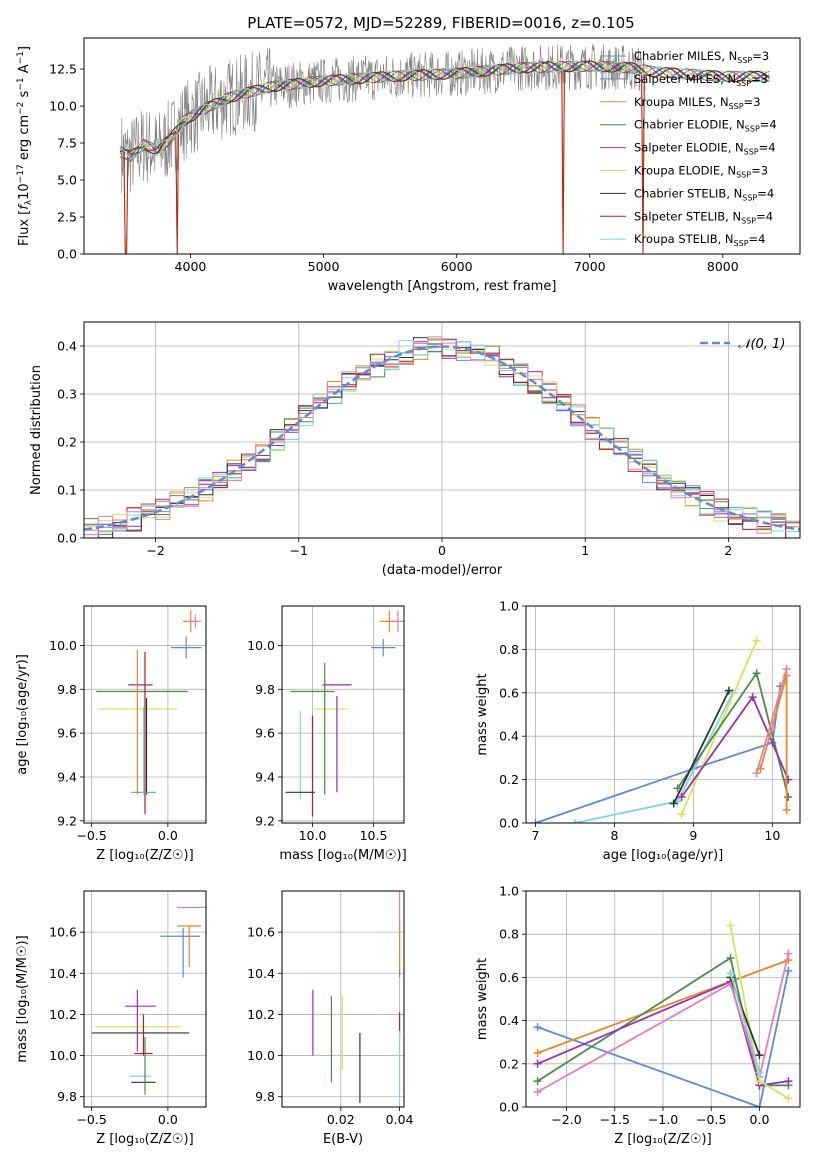  I want to click on model-spectrum, so click(444, 157).